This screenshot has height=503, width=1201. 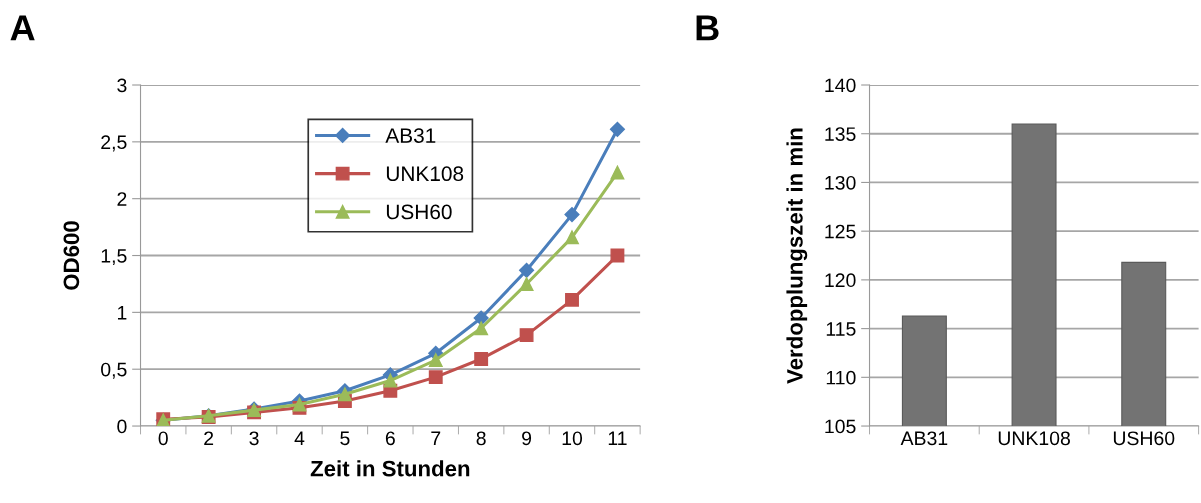 What do you see at coordinates (840, 85) in the screenshot?
I see `y-tick-label: 140` at bounding box center [840, 85].